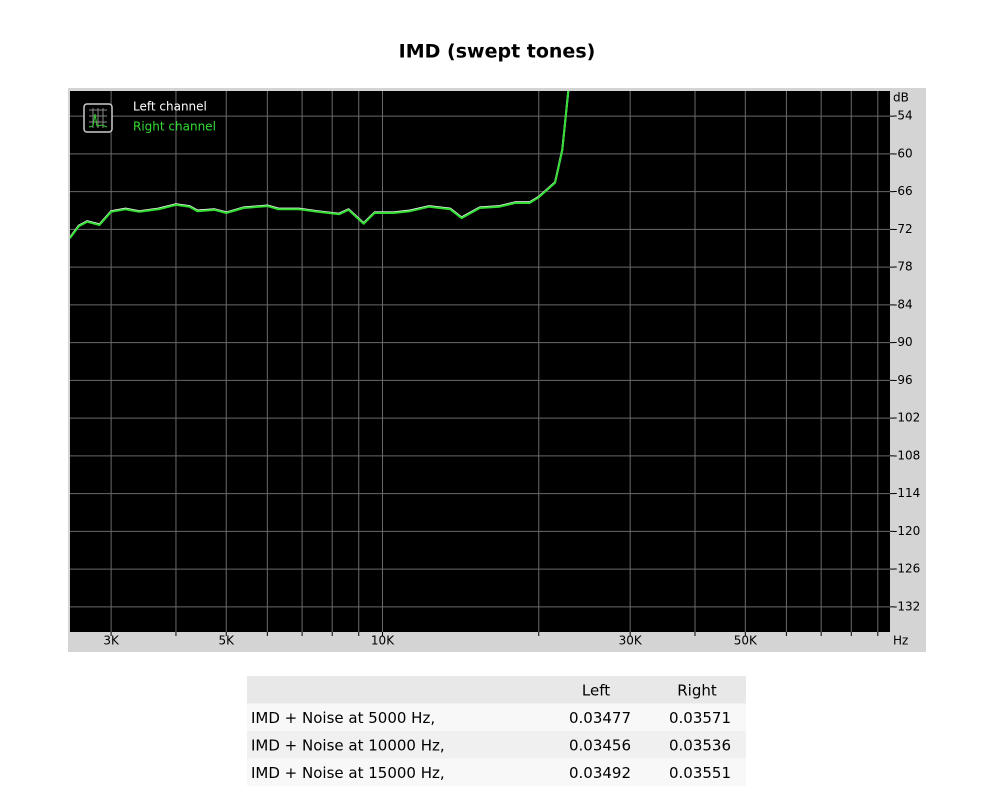  I want to click on row-label: IMD + Noise at 10000 Hz,, so click(348, 745).